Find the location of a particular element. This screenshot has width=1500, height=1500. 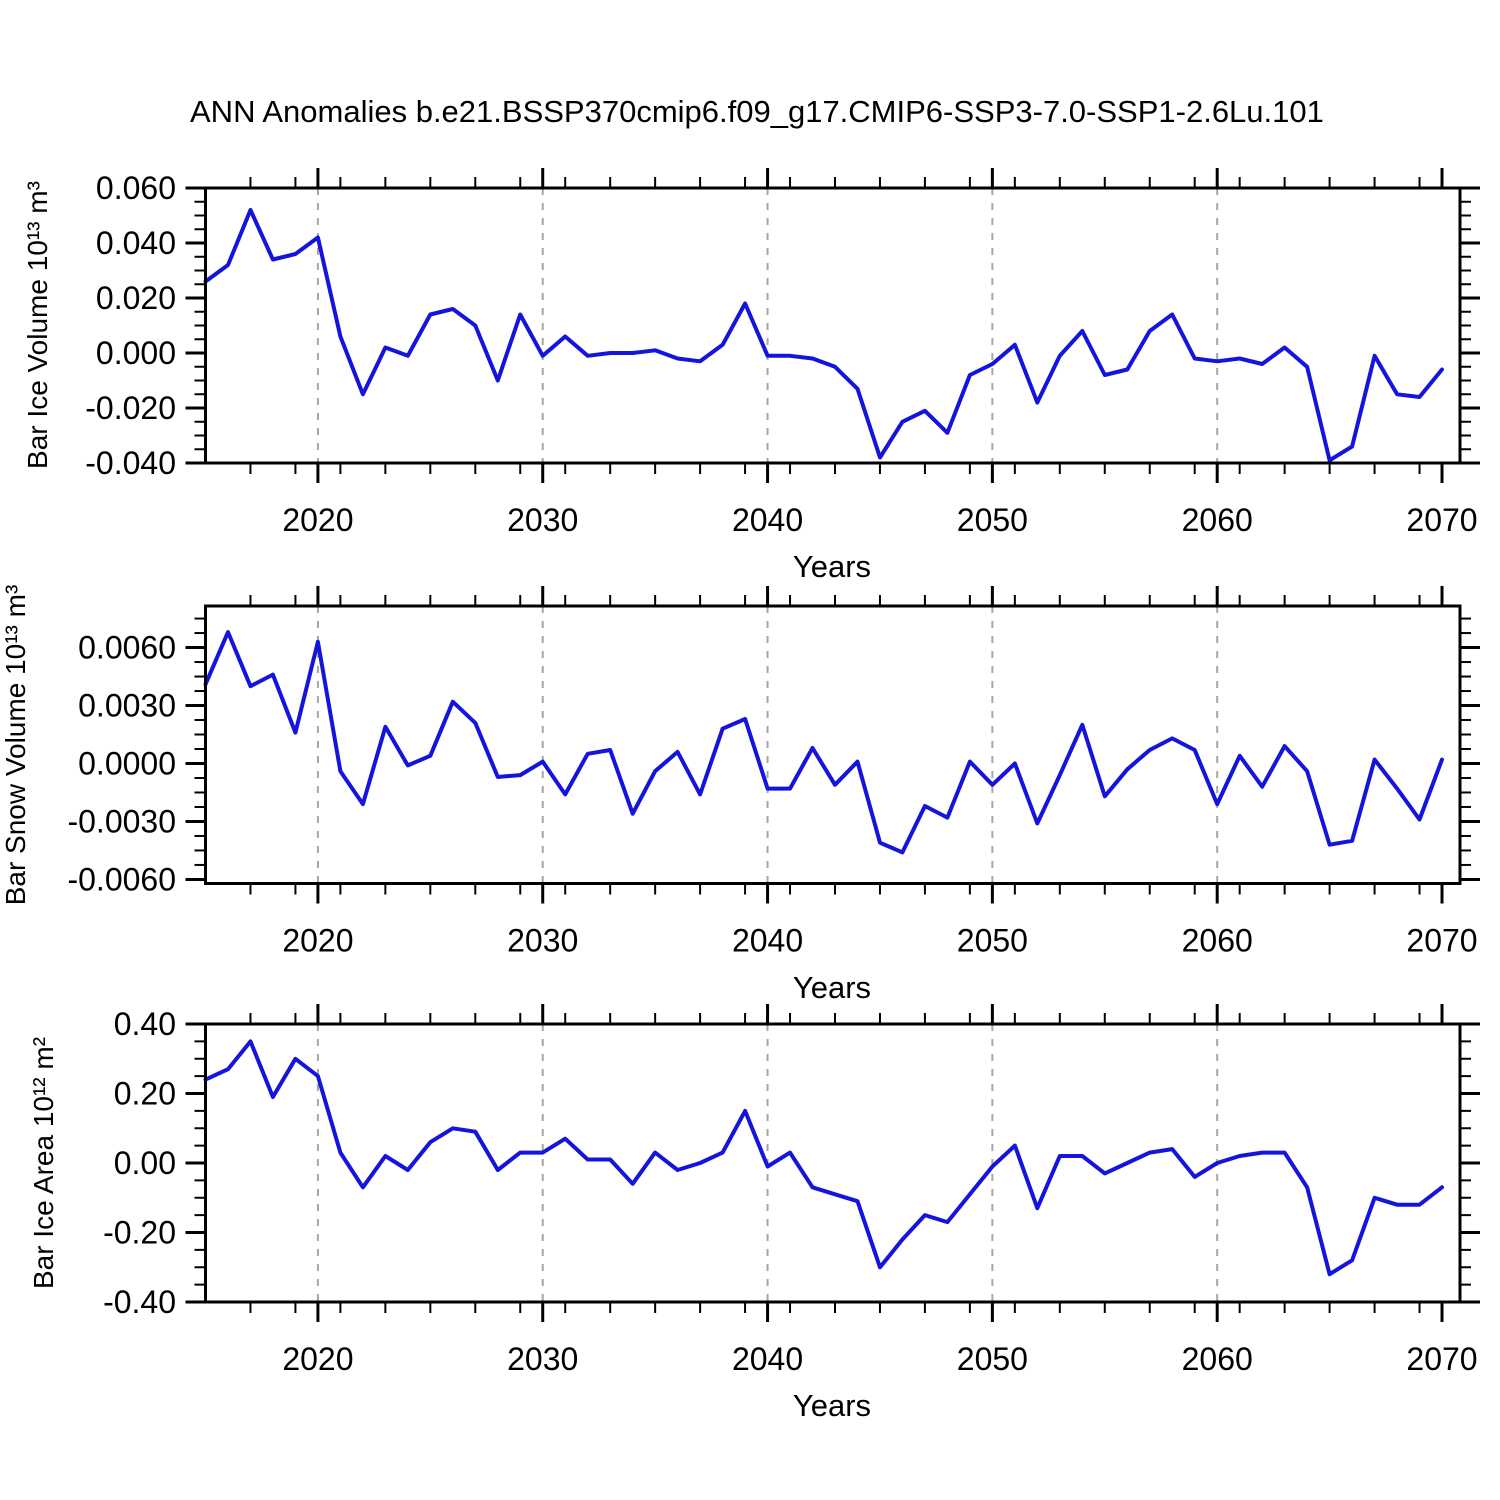

data-line-bar-ice-area is located at coordinates (823, 1158).